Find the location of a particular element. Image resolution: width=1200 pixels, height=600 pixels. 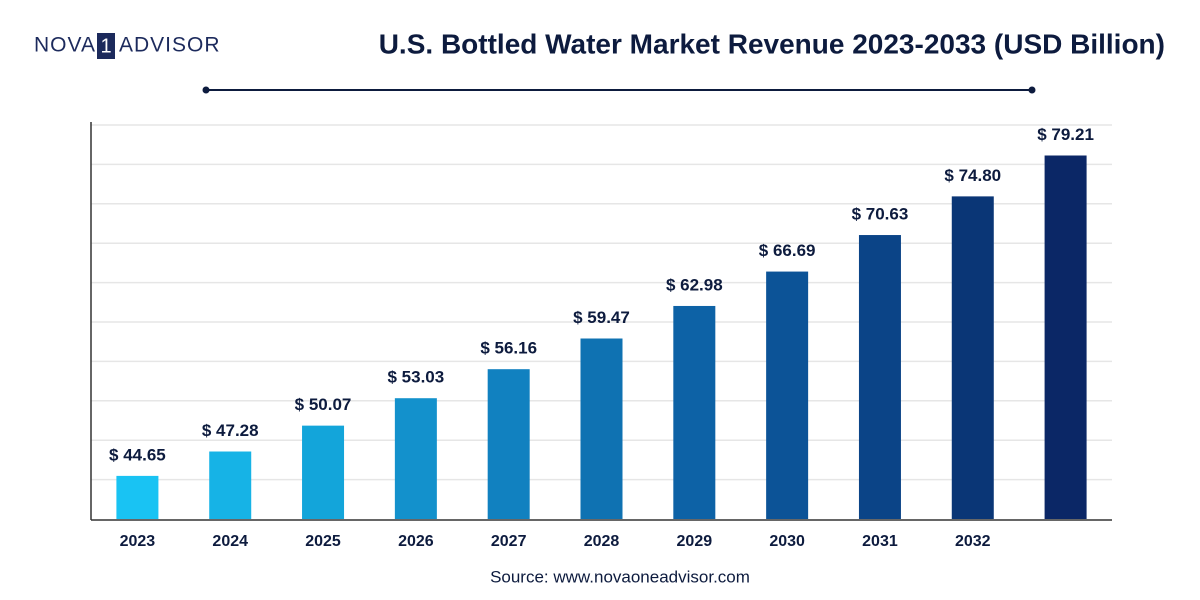

x-tick-label: 2026 is located at coordinates (416, 541).